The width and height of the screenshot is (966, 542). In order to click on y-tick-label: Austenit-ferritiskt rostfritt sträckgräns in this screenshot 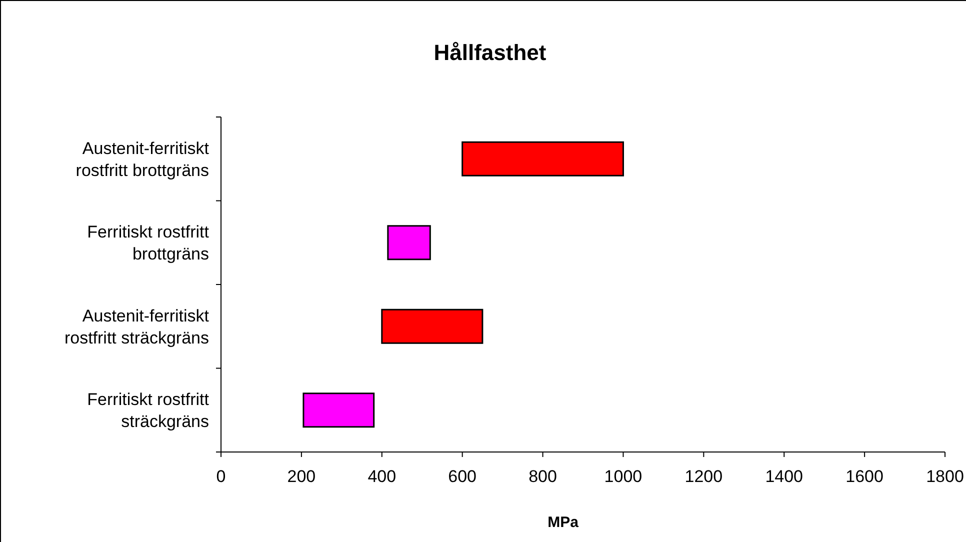, I will do `click(137, 327)`.